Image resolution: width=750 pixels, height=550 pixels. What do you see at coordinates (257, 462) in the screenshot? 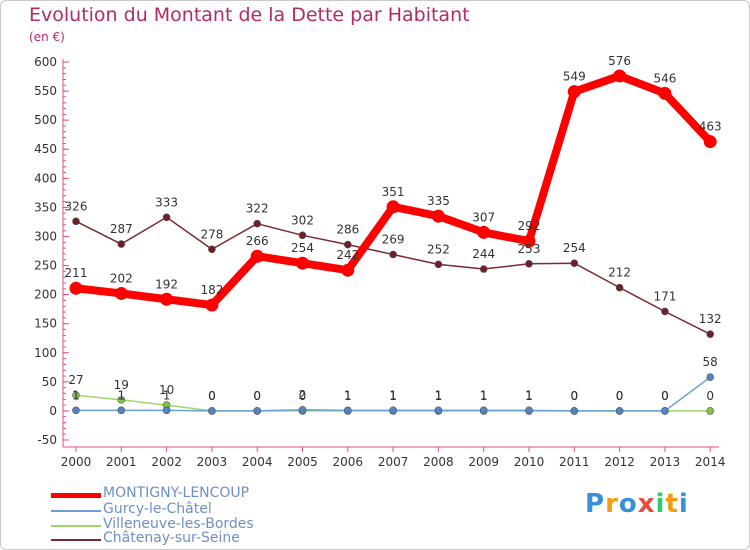
I see `x-tick-label: 2004` at bounding box center [257, 462].